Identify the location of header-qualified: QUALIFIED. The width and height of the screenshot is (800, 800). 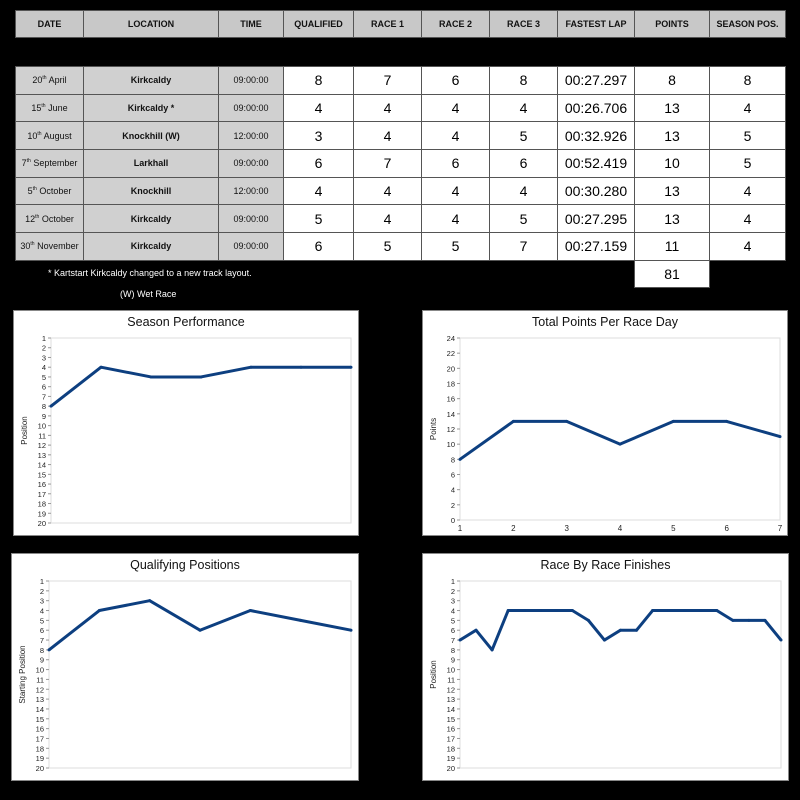
(318, 24).